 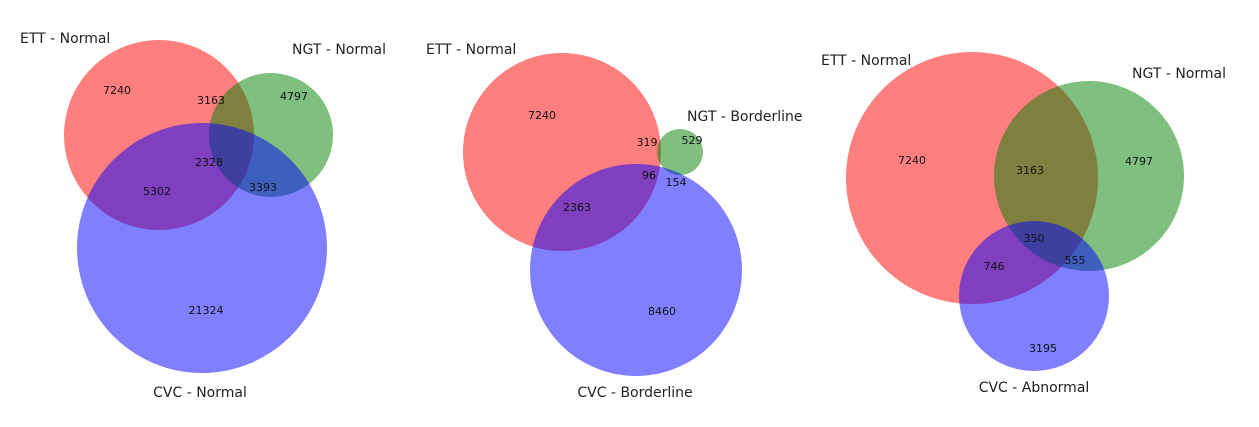 I want to click on venn-3-region-ab-only: 3163, so click(x=1030, y=170).